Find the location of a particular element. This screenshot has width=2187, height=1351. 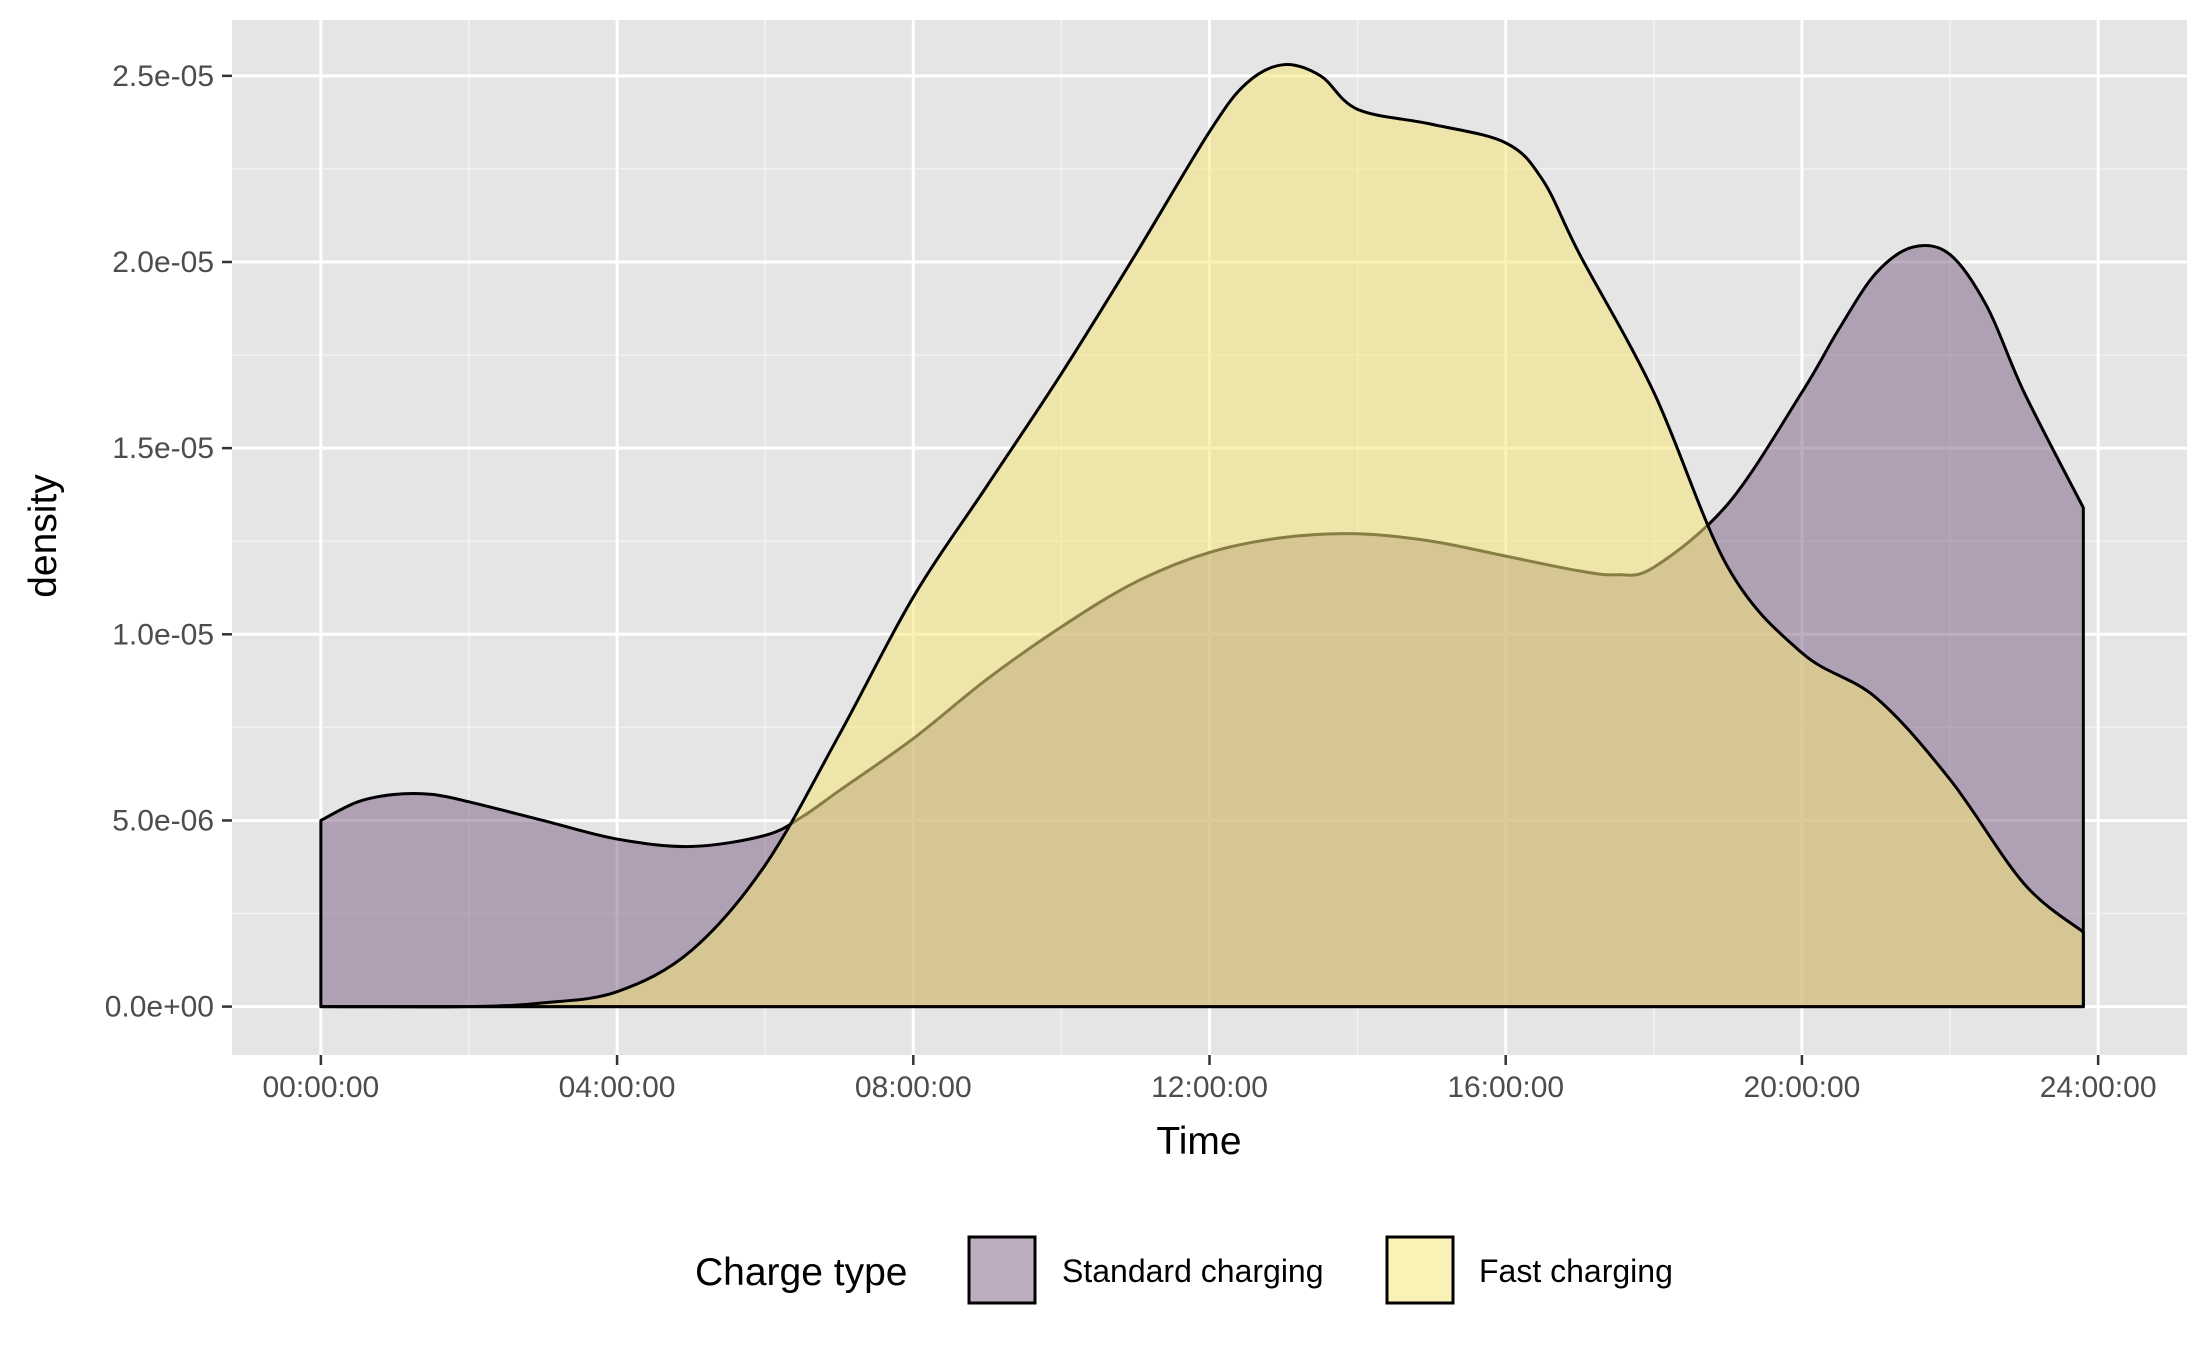

y-axis-title: density is located at coordinates (43, 536).